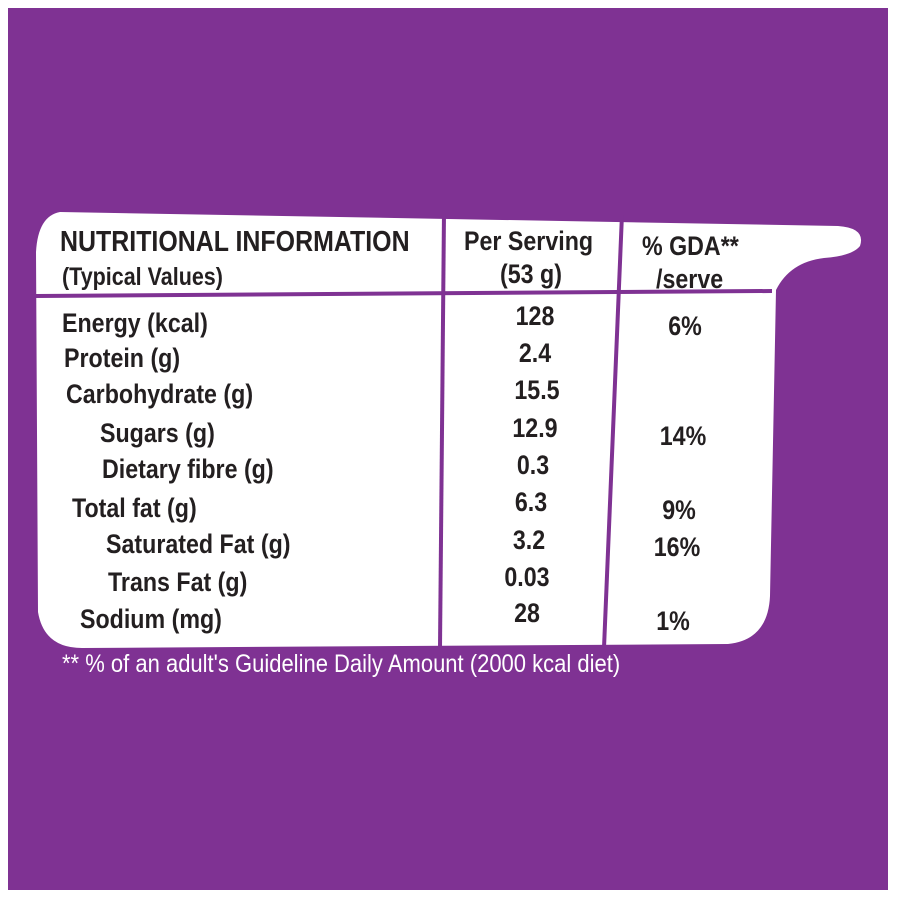 The width and height of the screenshot is (900, 900). Describe the element at coordinates (529, 540) in the screenshot. I see `row-value-saturated-fat: 3.2` at that location.